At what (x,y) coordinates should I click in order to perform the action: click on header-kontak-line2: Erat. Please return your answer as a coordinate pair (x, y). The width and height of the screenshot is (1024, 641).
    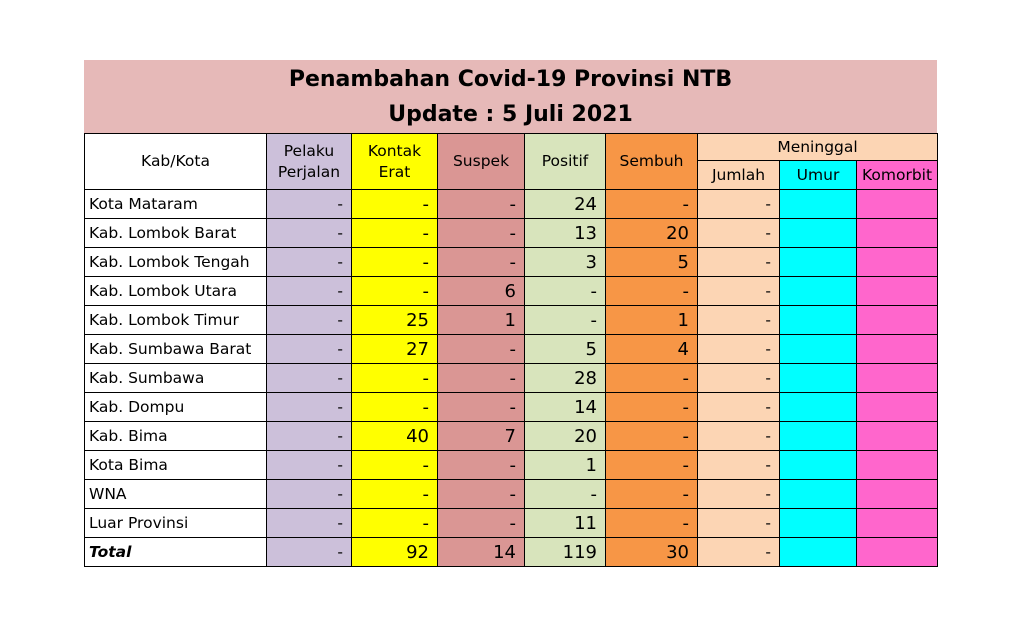
    Looking at the image, I should click on (394, 171).